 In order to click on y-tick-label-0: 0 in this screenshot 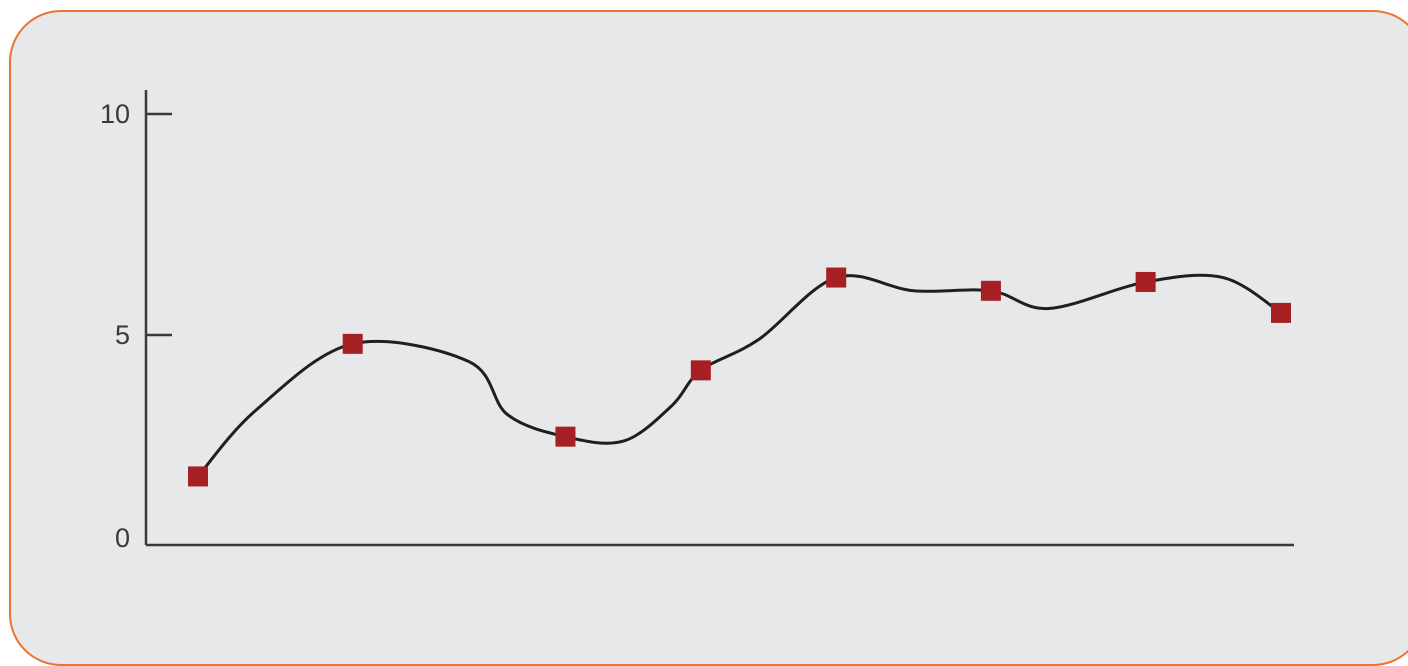, I will do `click(122, 538)`.